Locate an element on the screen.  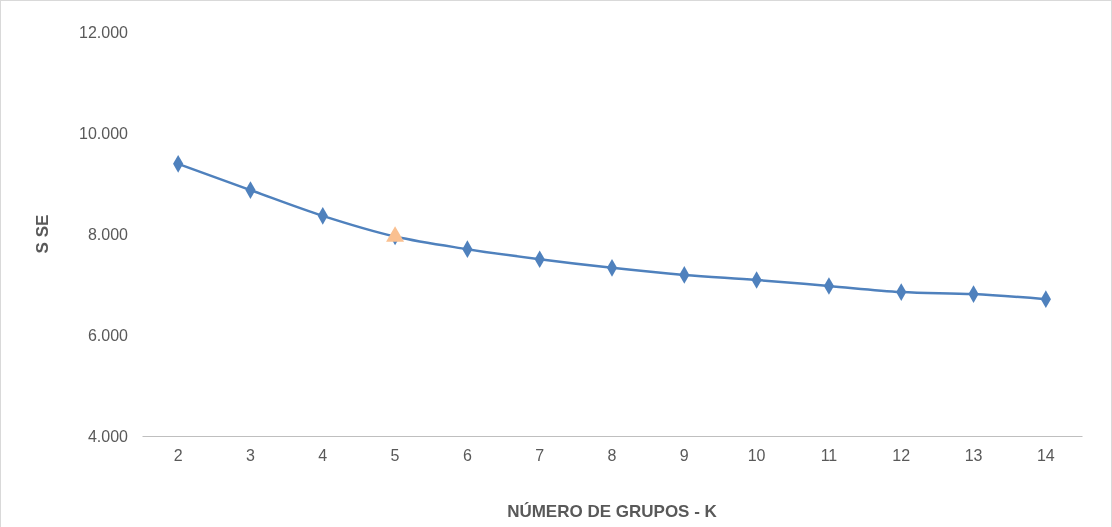
x-tick-label: 14 is located at coordinates (1045, 456).